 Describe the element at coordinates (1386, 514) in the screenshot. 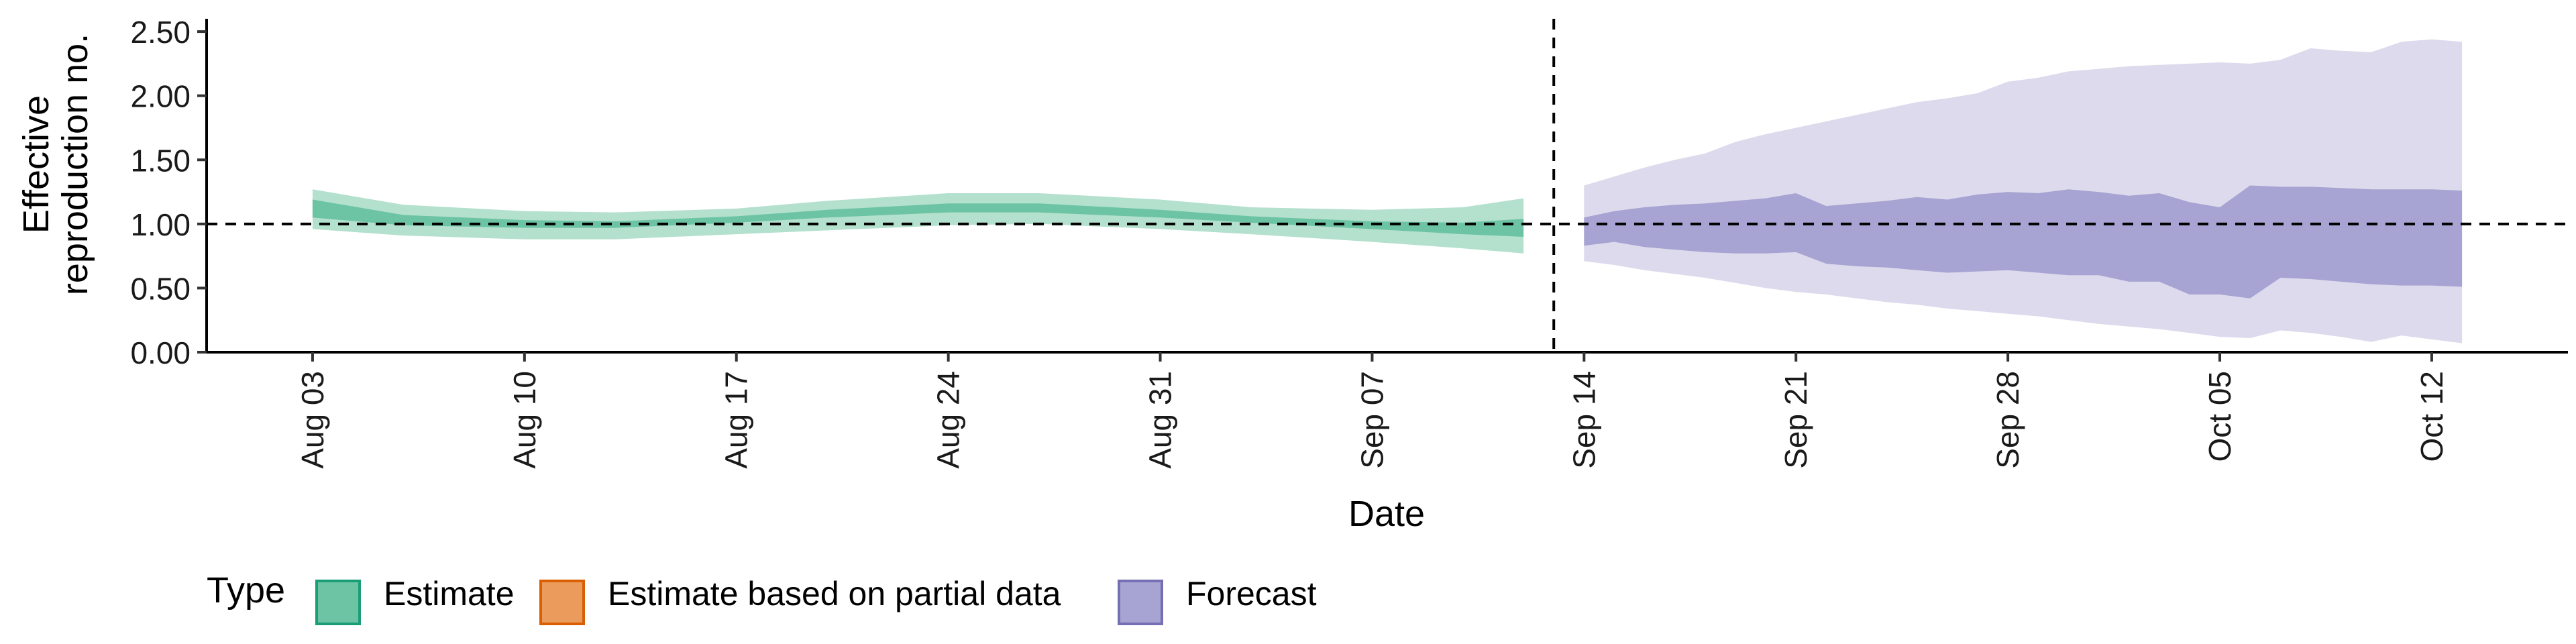

I see `x-axis-title: Date` at that location.